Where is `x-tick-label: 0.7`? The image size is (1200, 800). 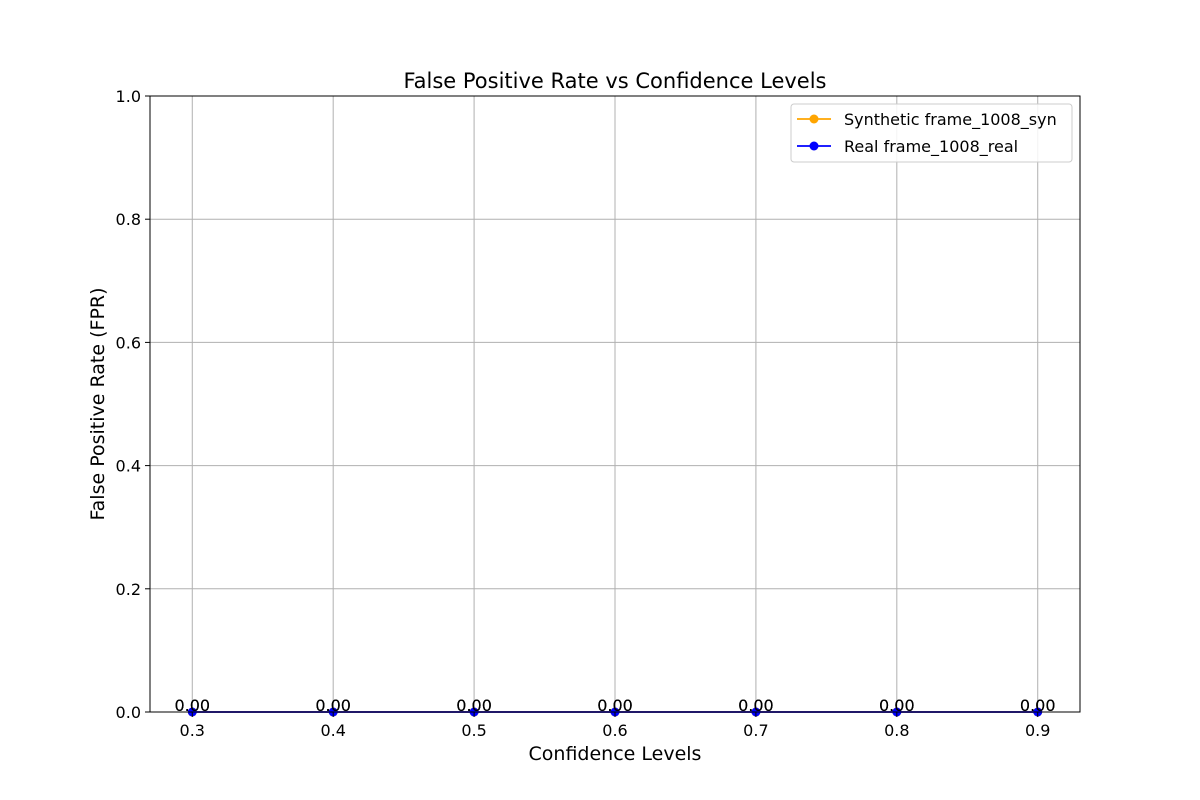 x-tick-label: 0.7 is located at coordinates (755, 730).